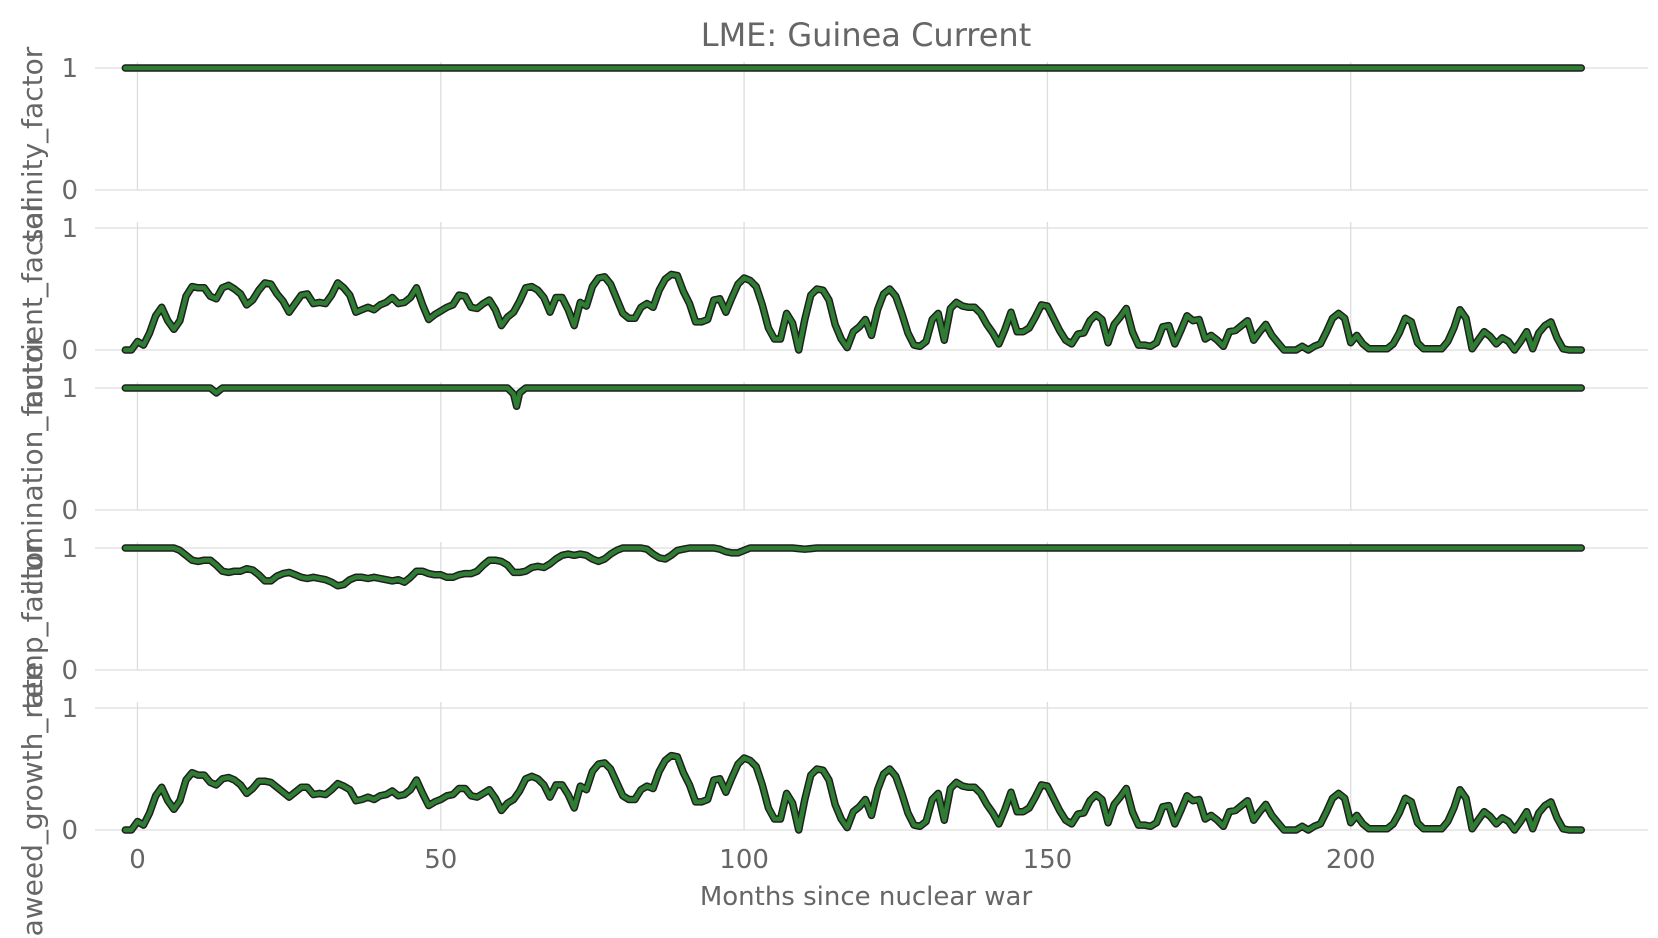 This screenshot has height=938, width=1658. I want to click on y-axis-label: temp_factor, so click(32, 625).